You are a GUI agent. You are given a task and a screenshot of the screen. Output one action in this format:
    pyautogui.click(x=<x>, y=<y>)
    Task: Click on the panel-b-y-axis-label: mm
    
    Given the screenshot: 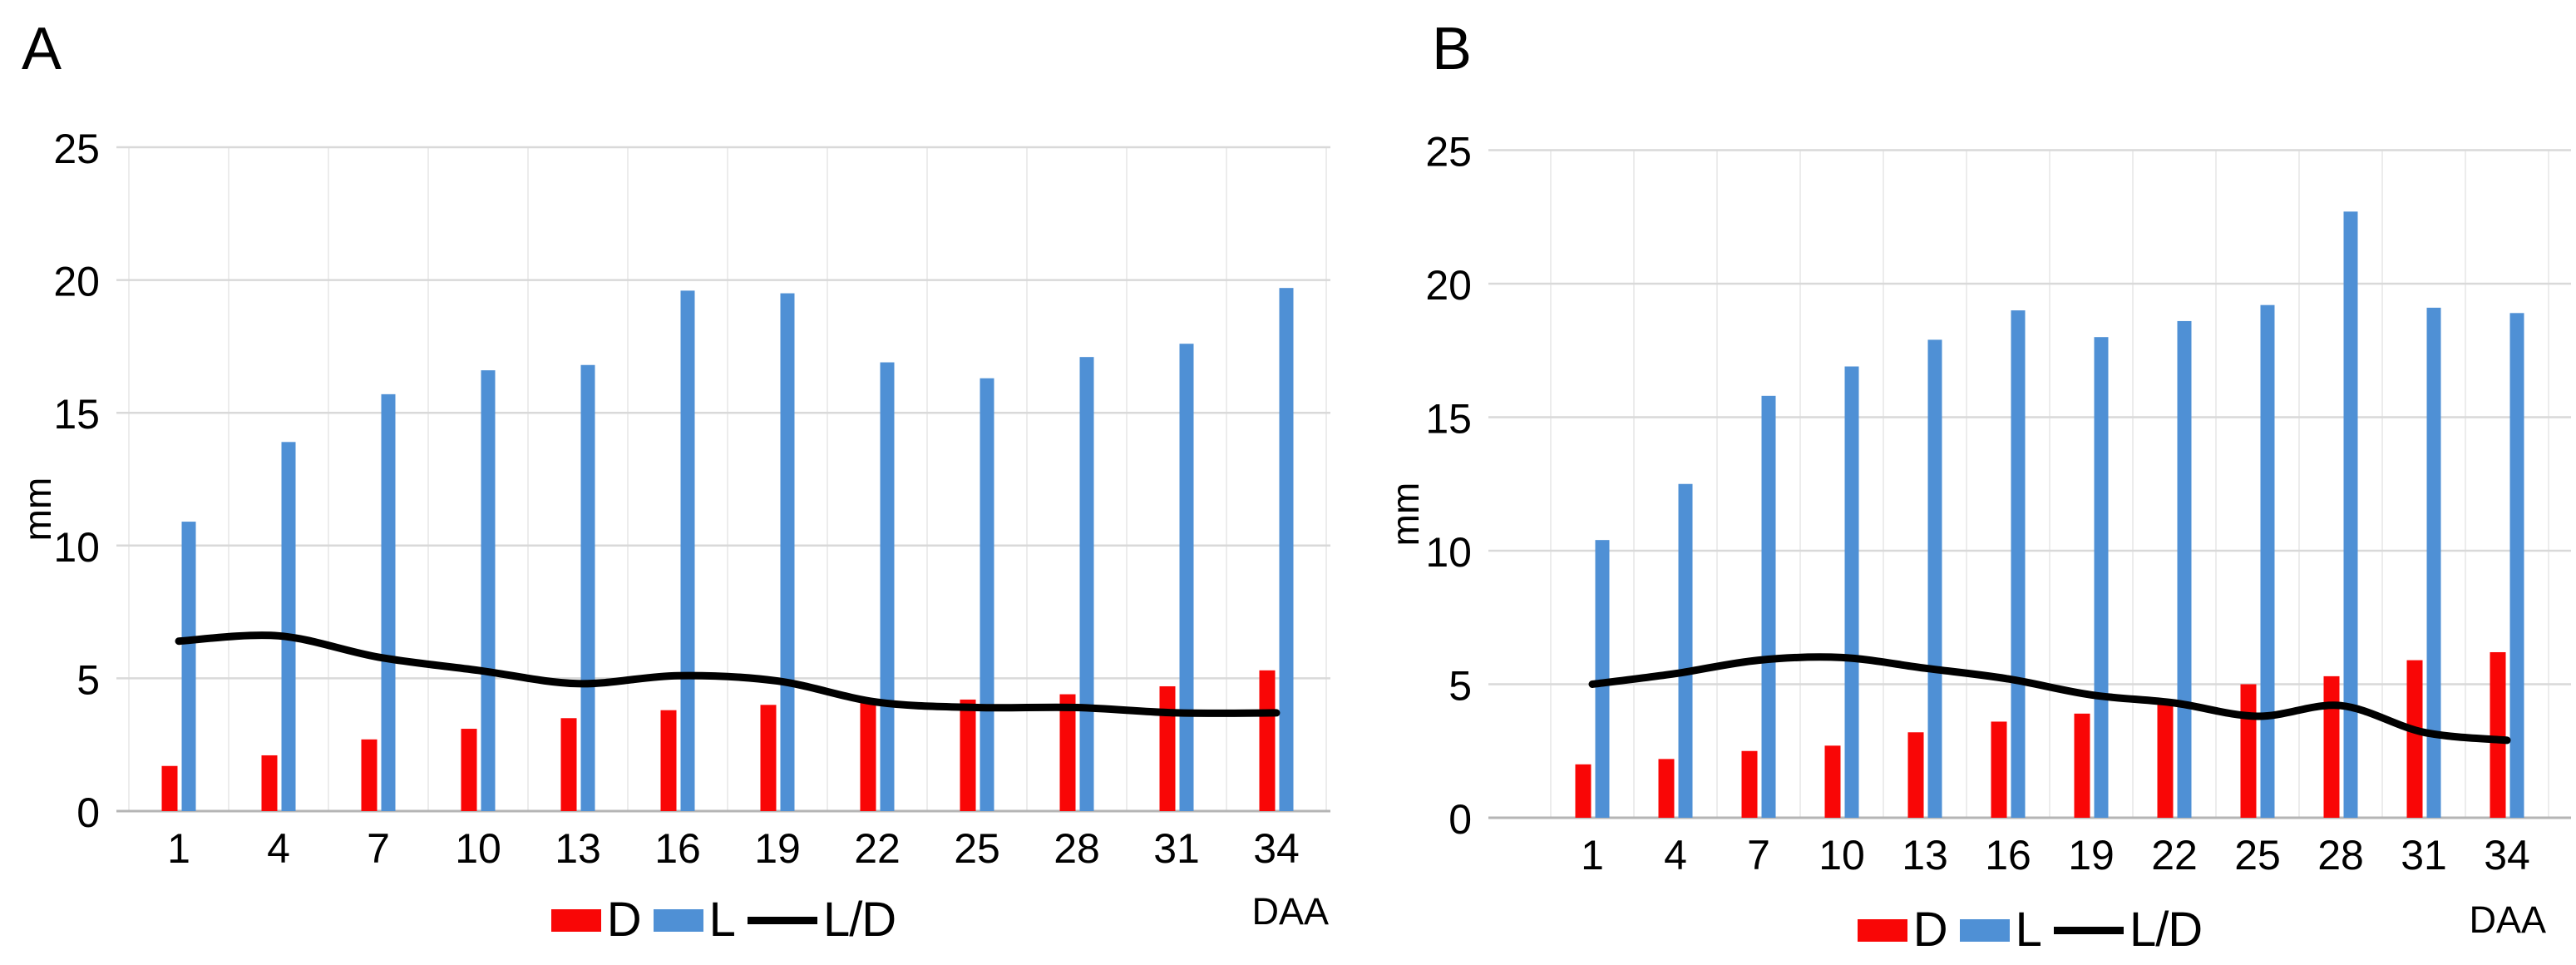 What is the action you would take?
    pyautogui.click(x=1405, y=514)
    